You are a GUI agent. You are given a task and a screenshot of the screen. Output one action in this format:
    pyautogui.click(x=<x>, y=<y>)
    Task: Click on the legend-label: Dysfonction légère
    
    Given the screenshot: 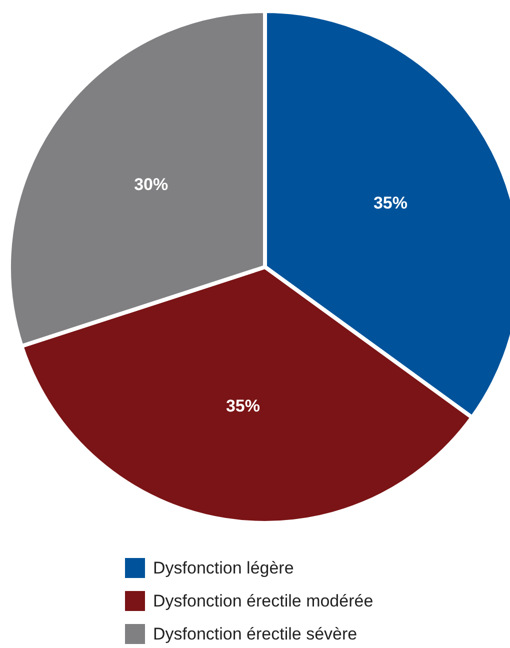 What is the action you would take?
    pyautogui.click(x=223, y=568)
    